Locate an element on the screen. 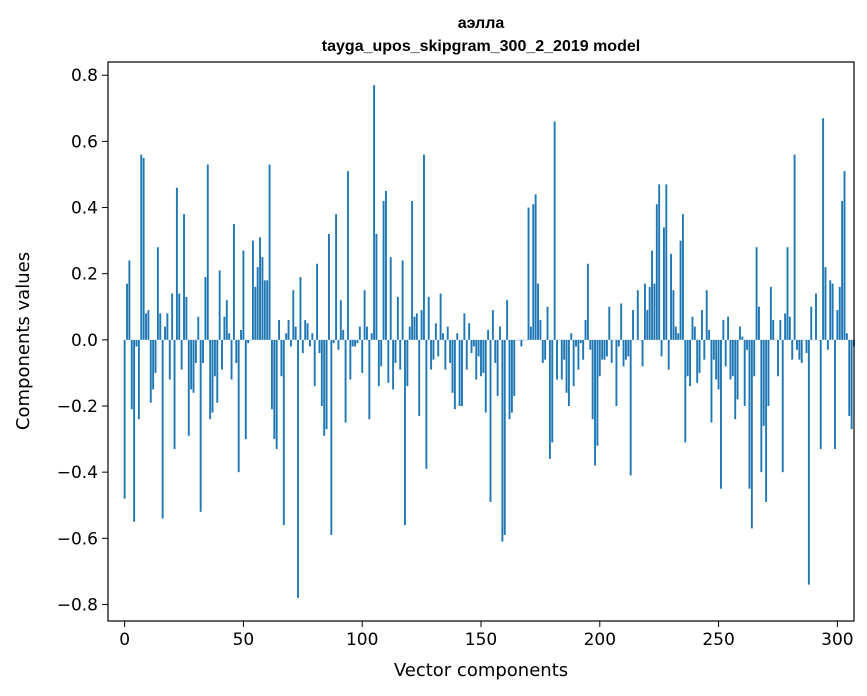 This screenshot has height=696, width=867. x-tick-label: 200 is located at coordinates (600, 640).